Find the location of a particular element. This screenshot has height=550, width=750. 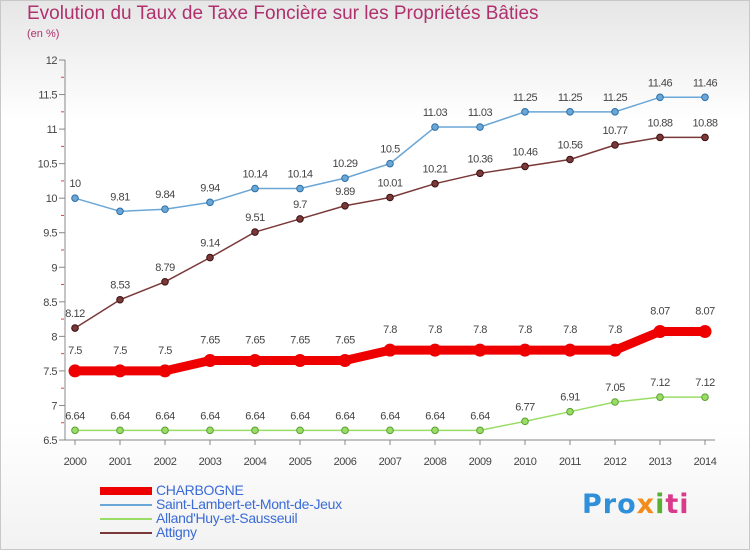

data-label: 10.56 is located at coordinates (569, 145).